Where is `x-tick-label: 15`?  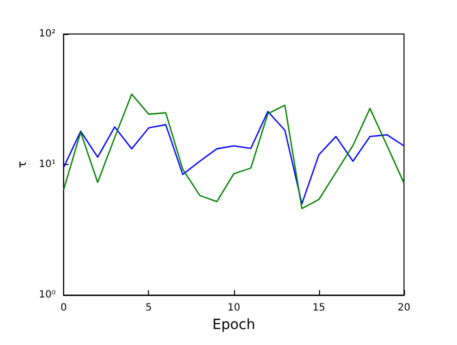 x-tick-label: 15 is located at coordinates (319, 308).